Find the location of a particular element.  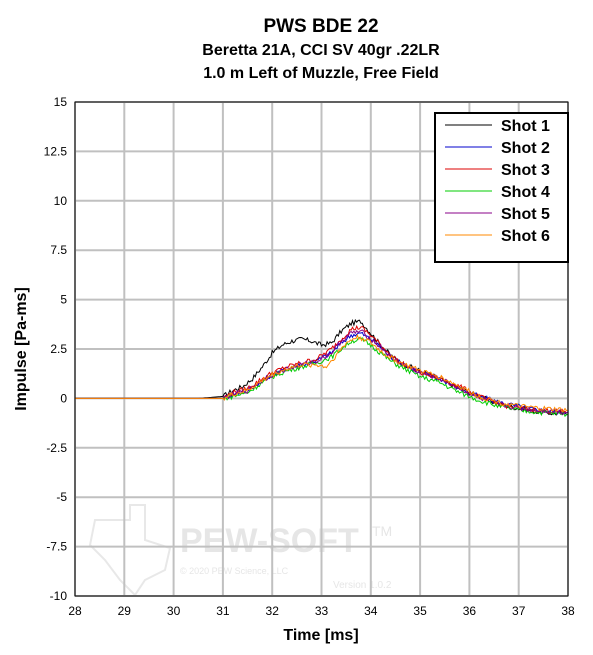

y-tick-label: -2.5 is located at coordinates (56, 448).